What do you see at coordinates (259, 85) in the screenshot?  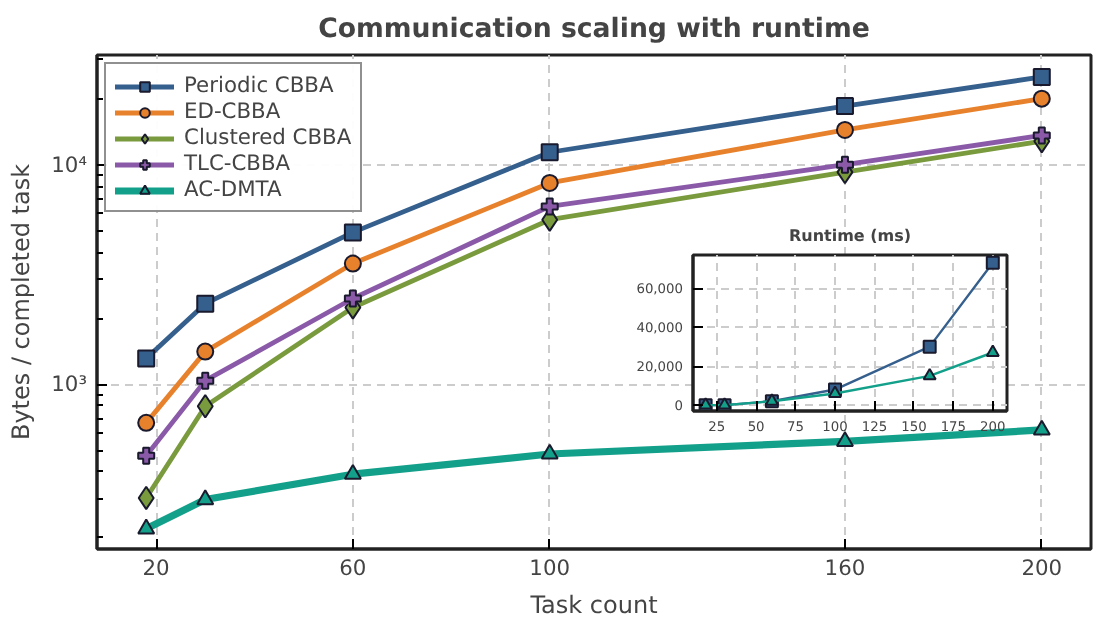 I see `legend-label: Periodic CBBA` at bounding box center [259, 85].